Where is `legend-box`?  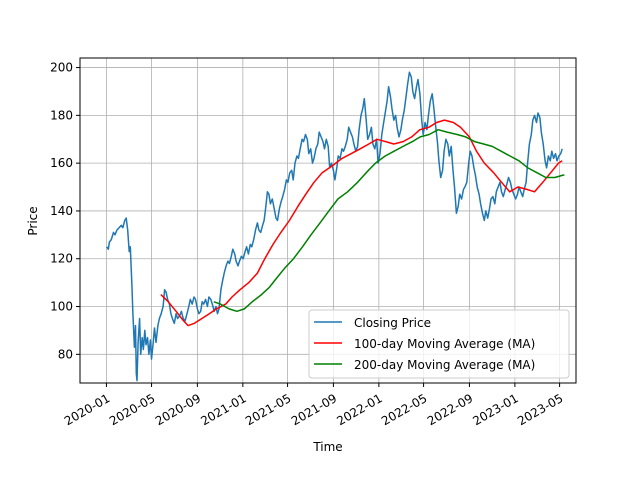
legend-box is located at coordinates (439, 344).